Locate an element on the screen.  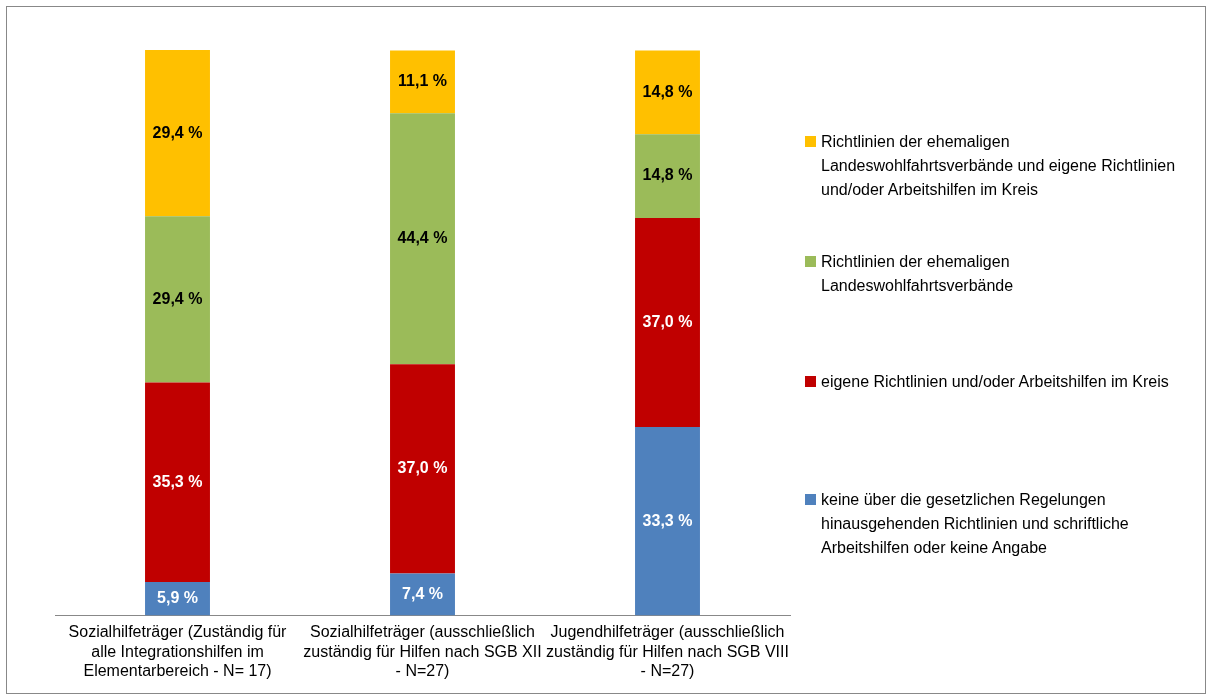
data-label: 33,3 % is located at coordinates (667, 520).